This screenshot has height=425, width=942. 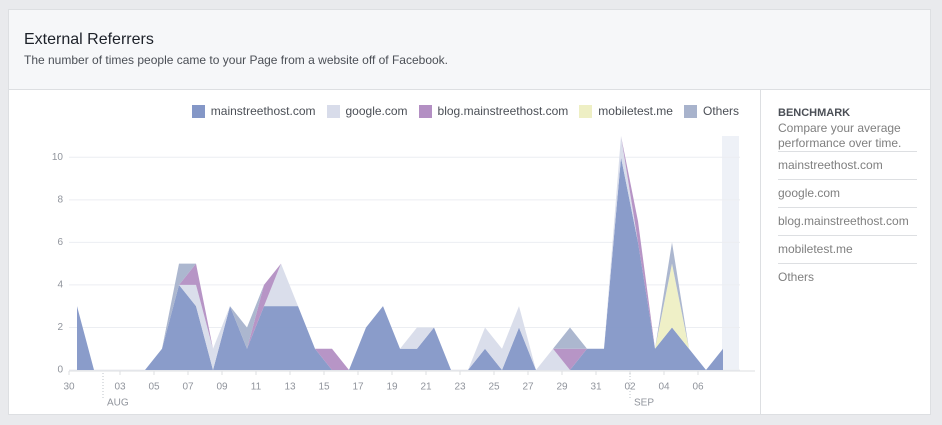 What do you see at coordinates (426, 387) in the screenshot?
I see `x-tick-label: 21` at bounding box center [426, 387].